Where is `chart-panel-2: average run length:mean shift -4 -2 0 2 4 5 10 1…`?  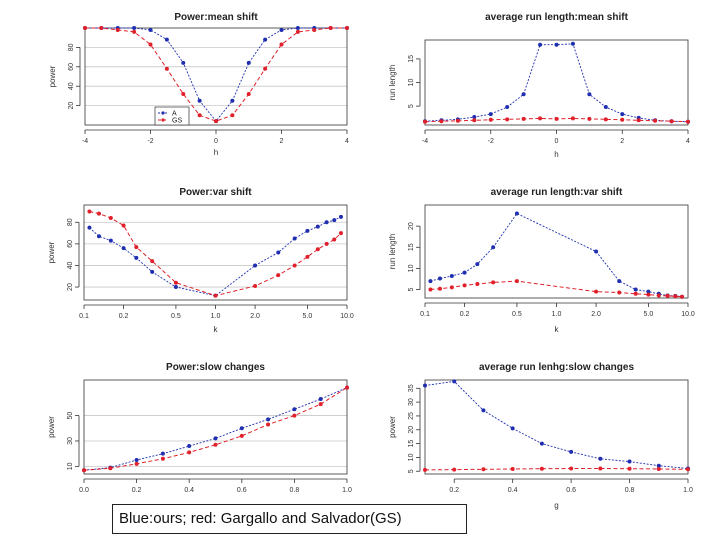
chart-panel-2: average run length:mean shift -4 -2 0 2 4 5 10 1… is located at coordinates (539, 85).